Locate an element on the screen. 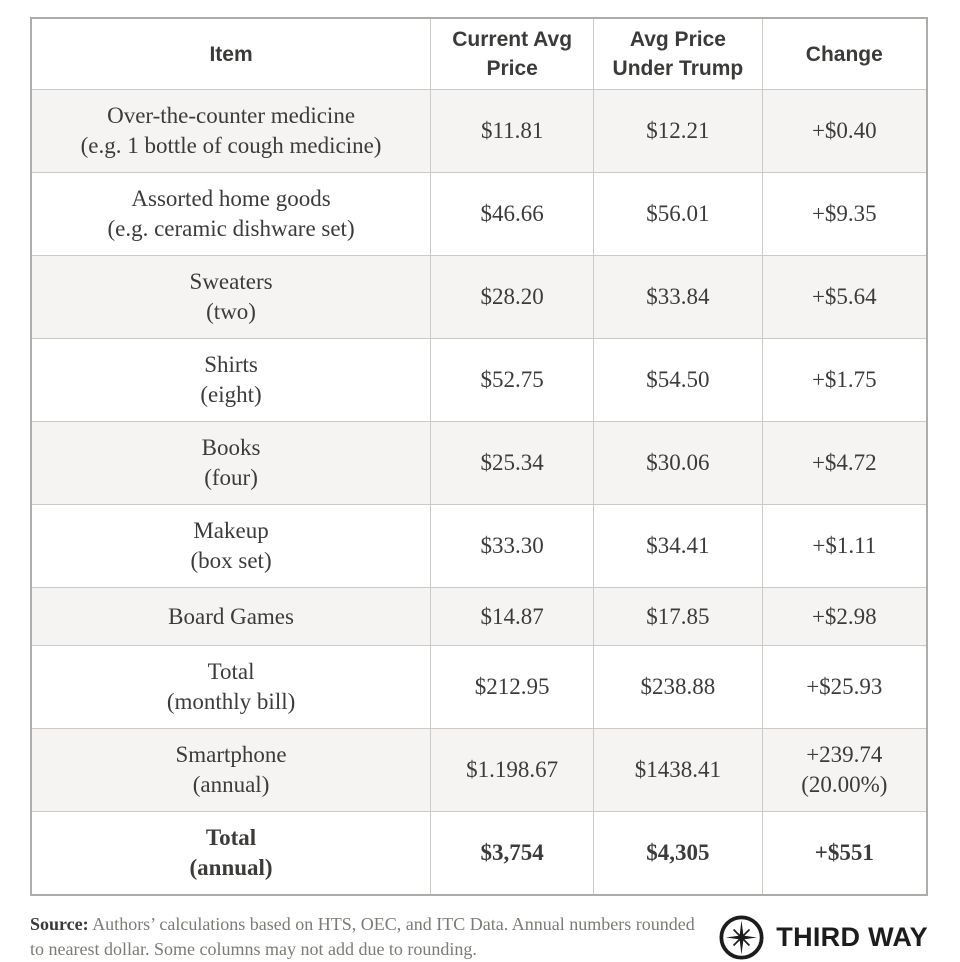 The height and width of the screenshot is (962, 960). item-cell: Smartphone (annual) is located at coordinates (231, 770).